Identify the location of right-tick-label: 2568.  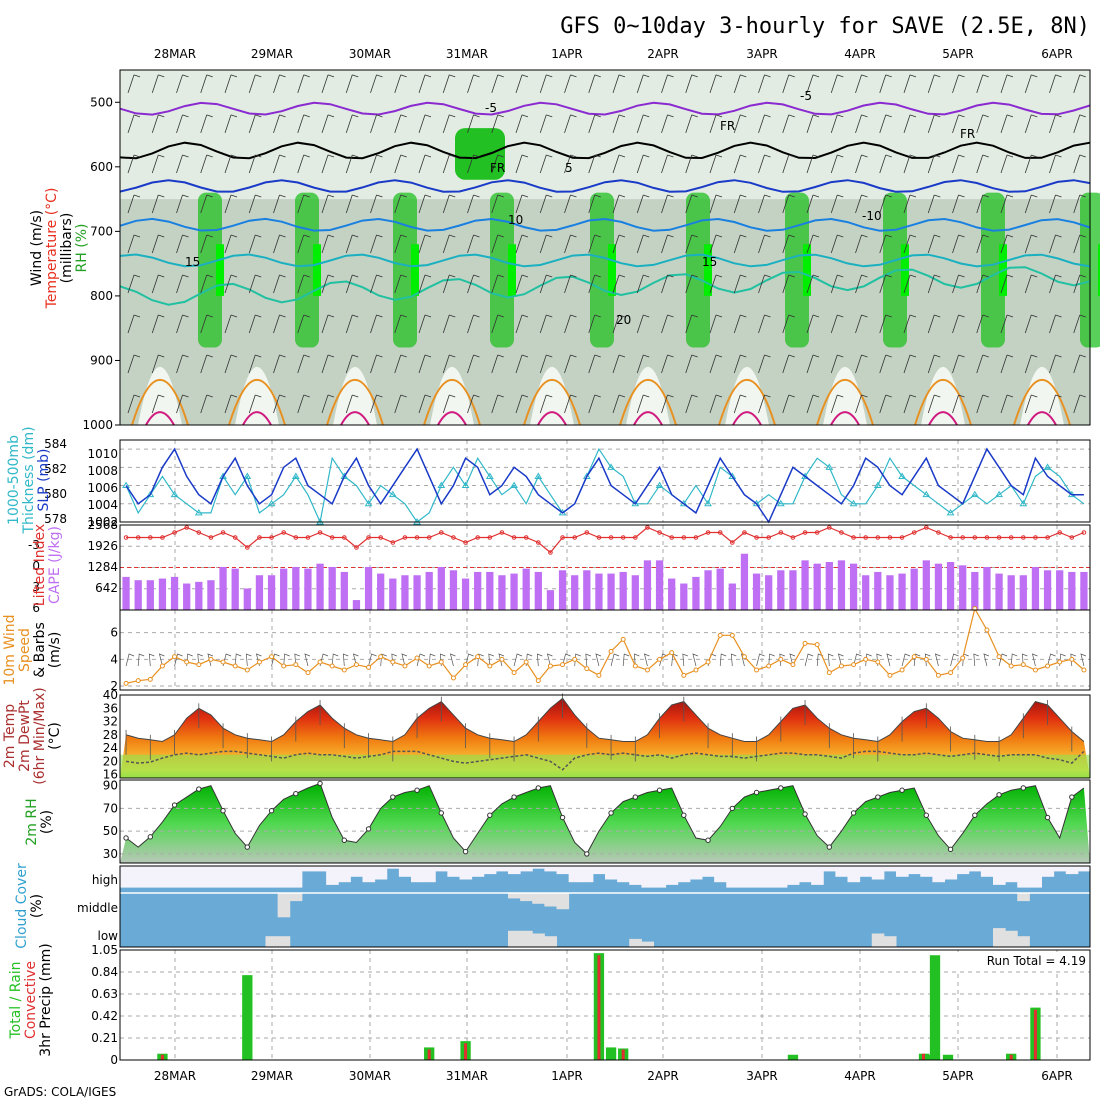
(102, 525).